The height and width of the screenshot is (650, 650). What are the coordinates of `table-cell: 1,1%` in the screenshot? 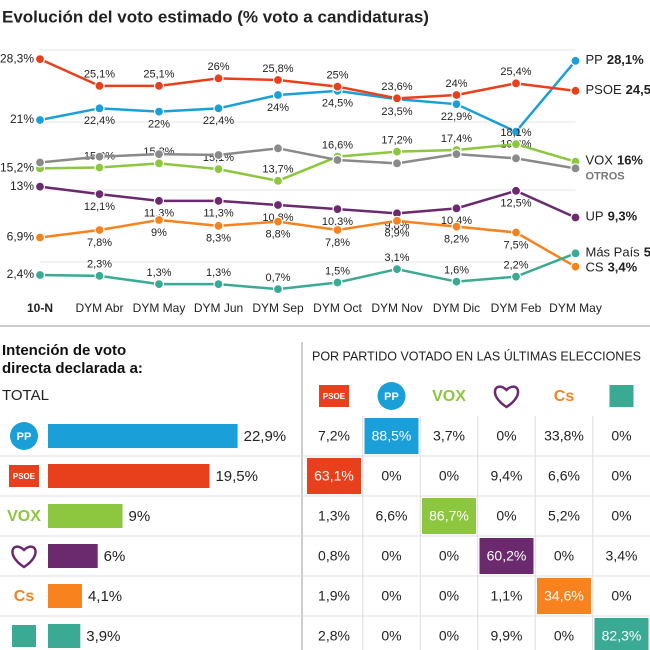 It's located at (507, 596).